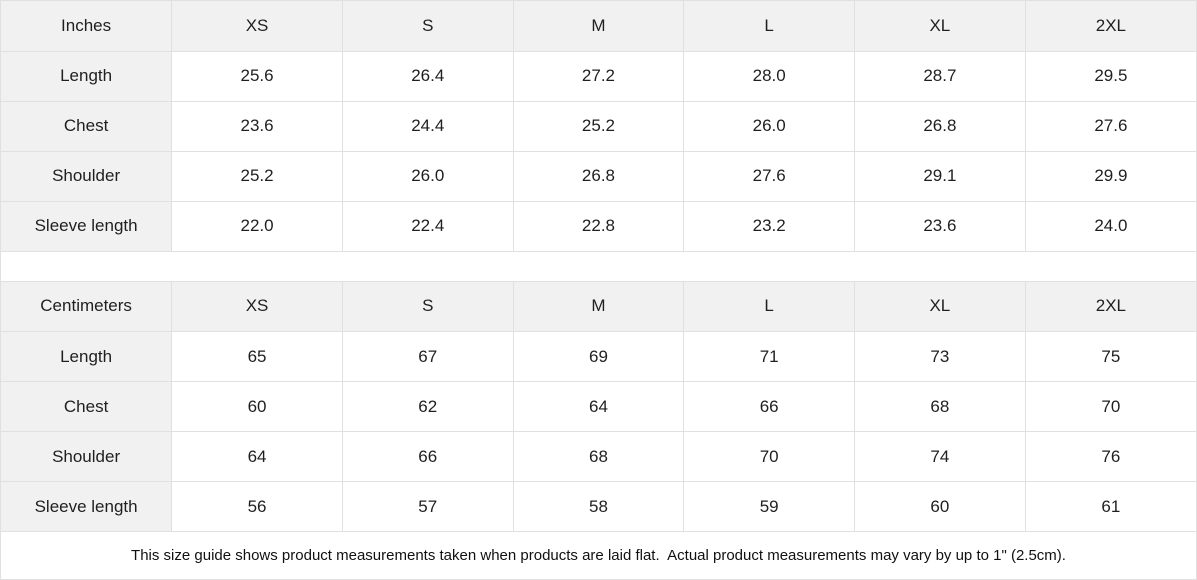 Image resolution: width=1197 pixels, height=580 pixels. Describe the element at coordinates (428, 126) in the screenshot. I see `value-cell: 24.4` at that location.